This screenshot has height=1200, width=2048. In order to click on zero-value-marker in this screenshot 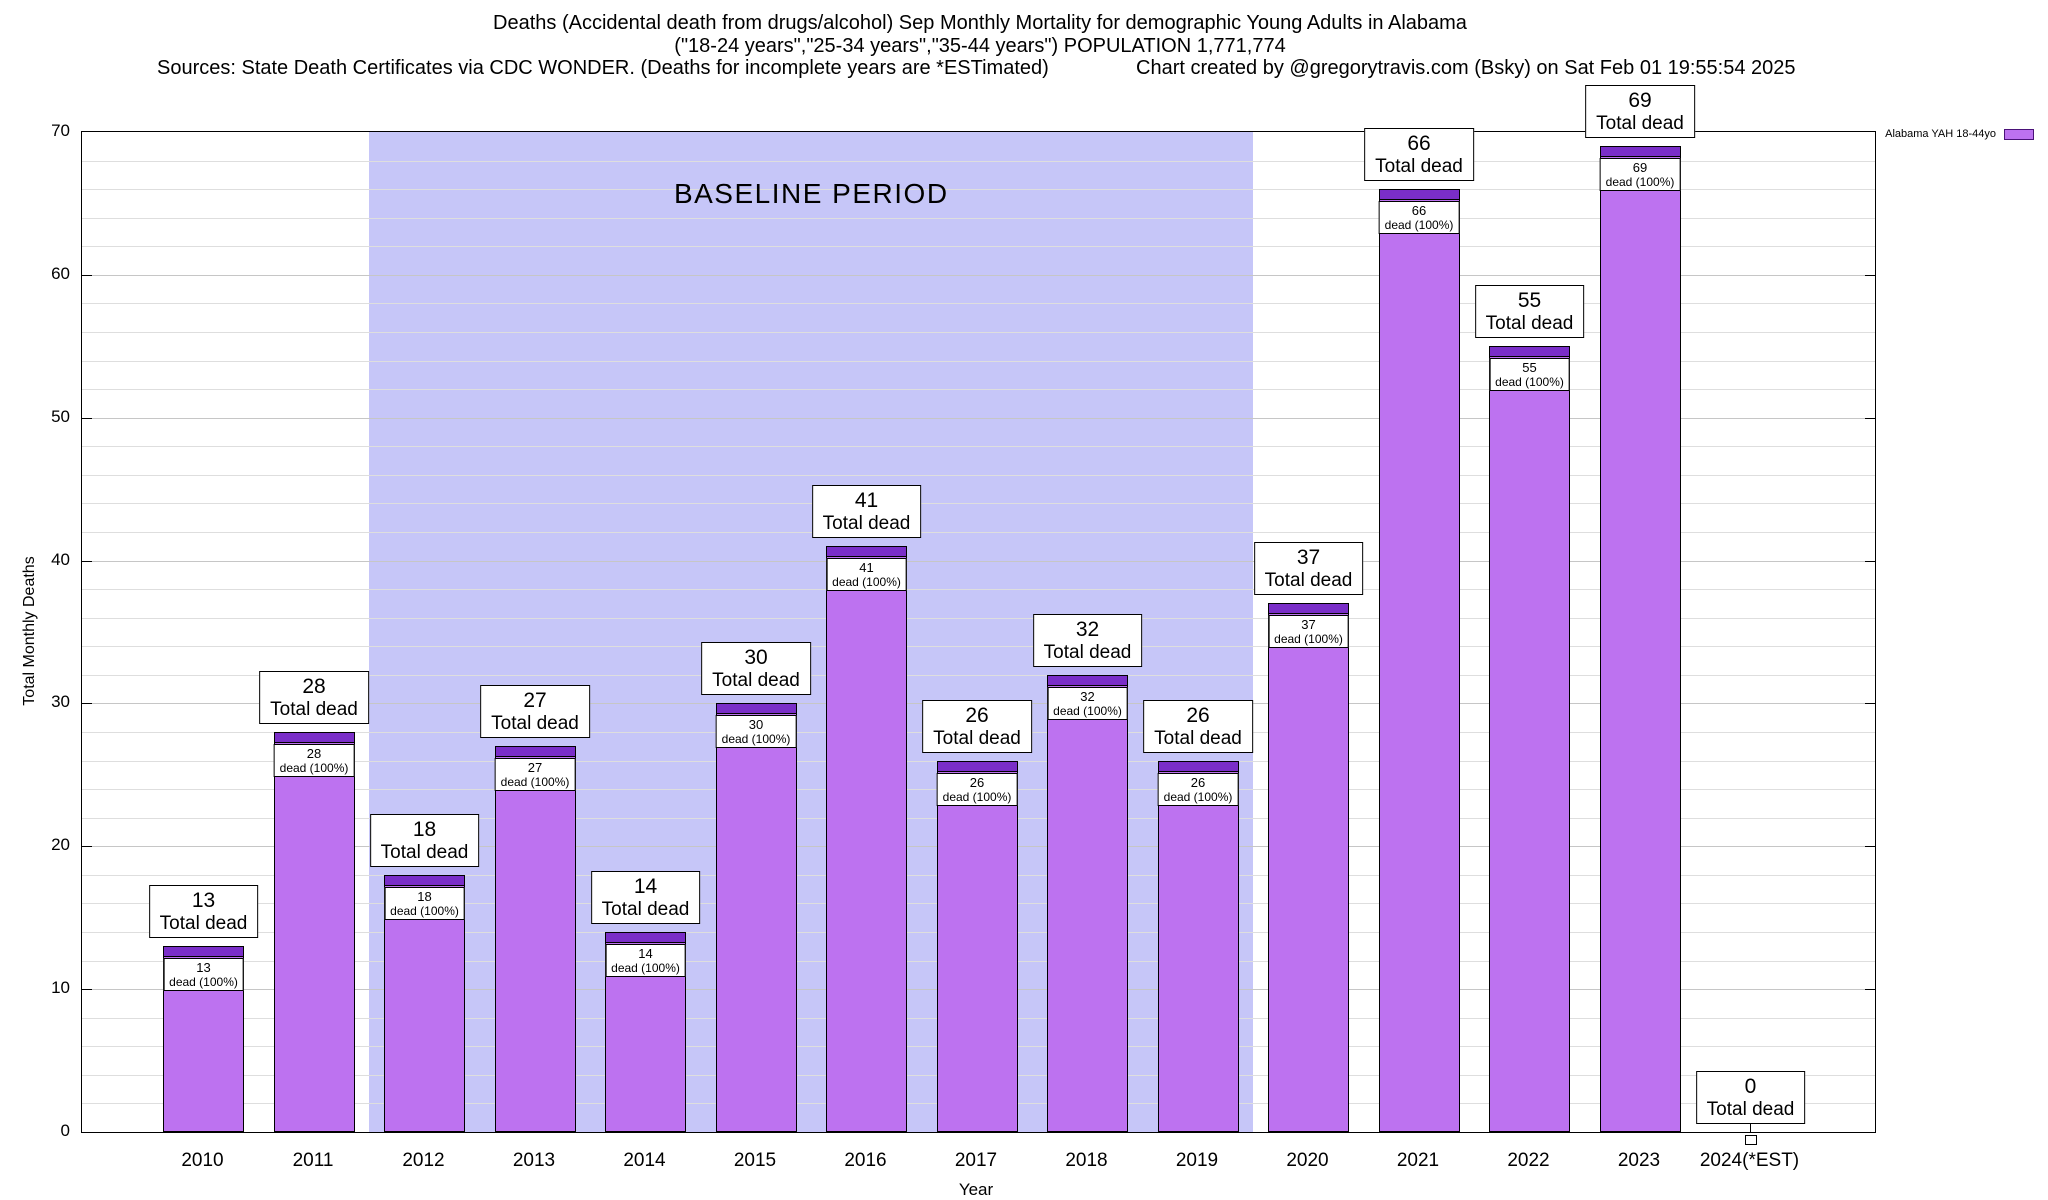, I will do `click(1750, 1140)`.